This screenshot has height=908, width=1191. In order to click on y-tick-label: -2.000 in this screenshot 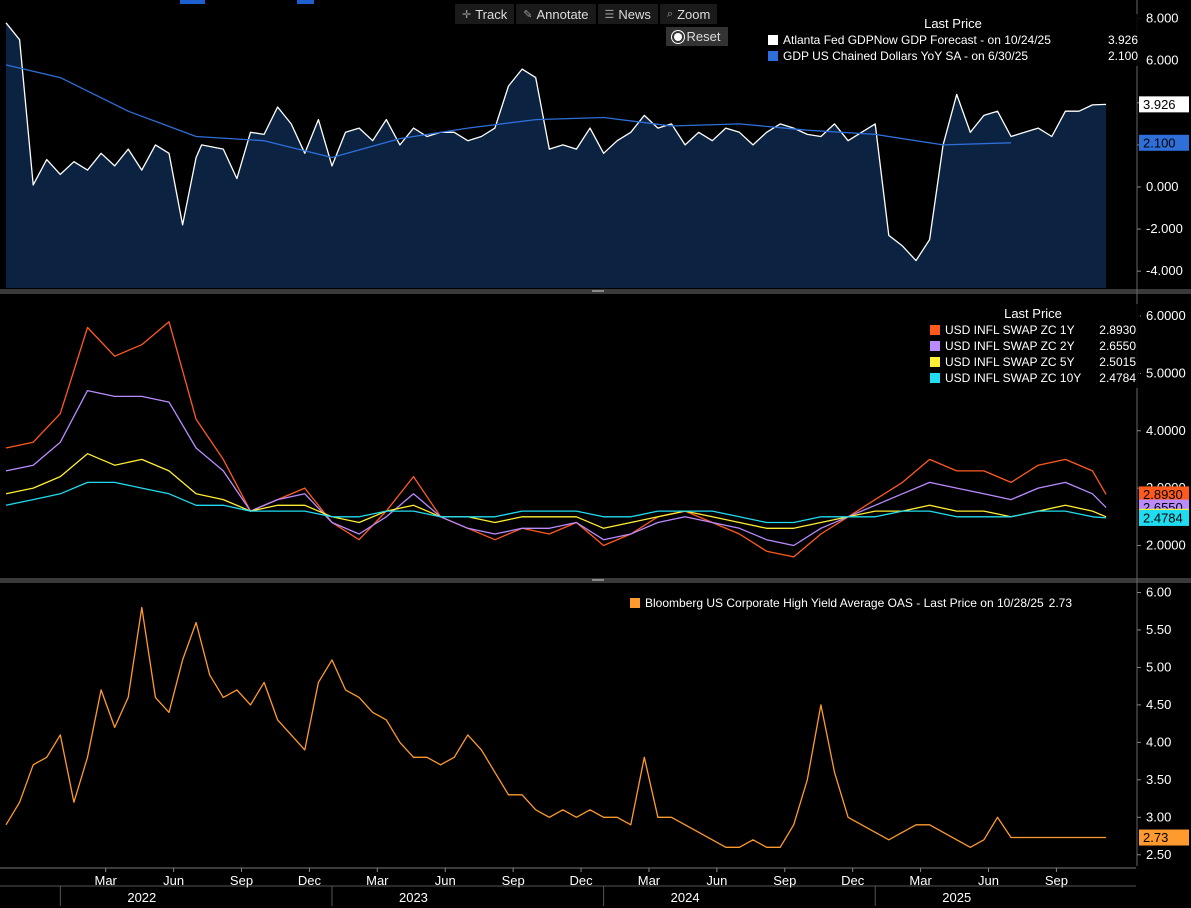, I will do `click(1164, 228)`.